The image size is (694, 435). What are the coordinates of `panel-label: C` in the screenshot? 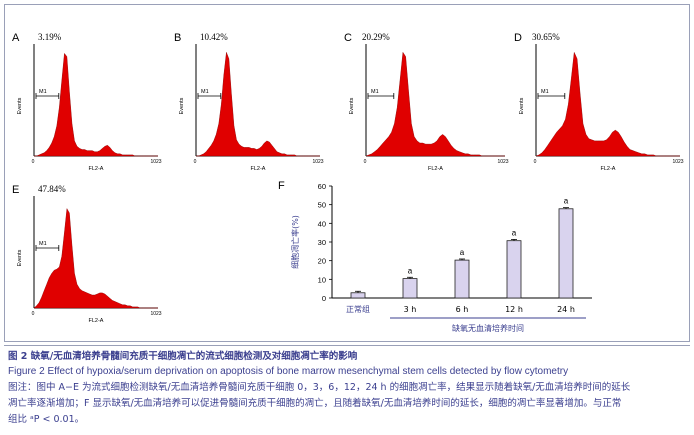 It's located at (348, 38).